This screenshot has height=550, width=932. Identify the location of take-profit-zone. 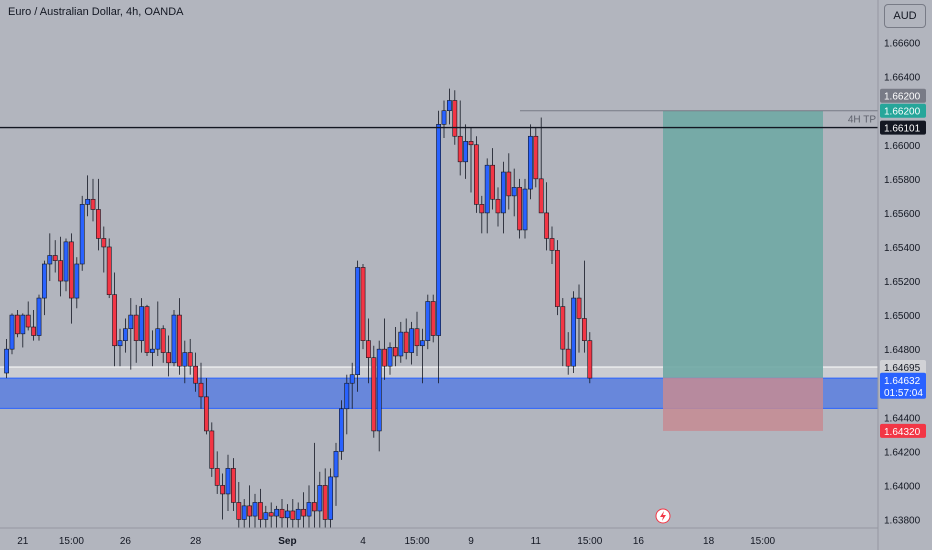
(743, 244).